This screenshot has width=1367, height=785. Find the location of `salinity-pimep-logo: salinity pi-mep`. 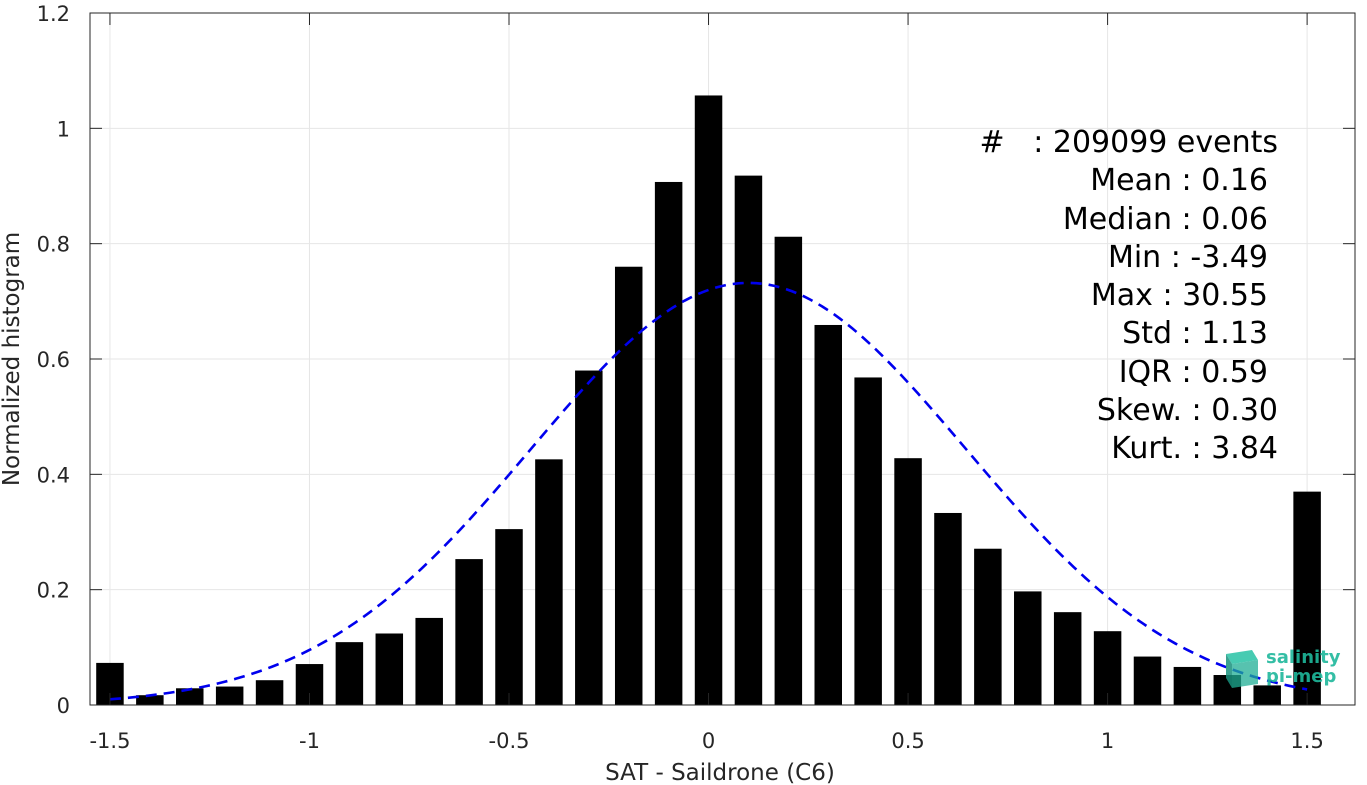

salinity-pimep-logo: salinity pi-mep is located at coordinates (1286, 670).